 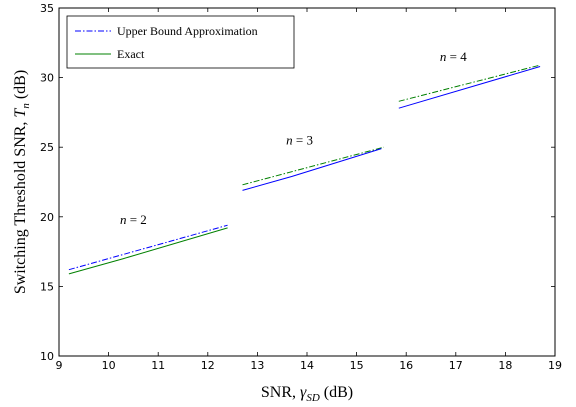 I want to click on x-tick-label: 9, so click(x=59, y=365).